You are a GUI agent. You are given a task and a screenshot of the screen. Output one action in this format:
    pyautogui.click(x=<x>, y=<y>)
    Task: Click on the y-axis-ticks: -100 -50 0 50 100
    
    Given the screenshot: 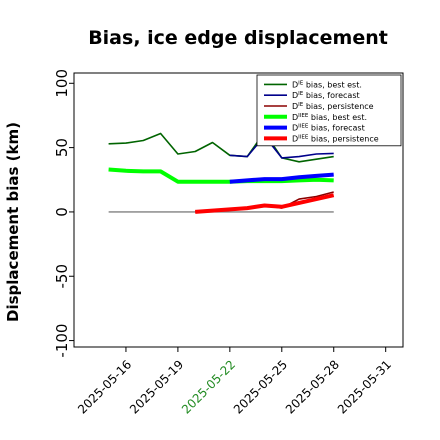 What is the action you would take?
    pyautogui.click(x=63, y=213)
    